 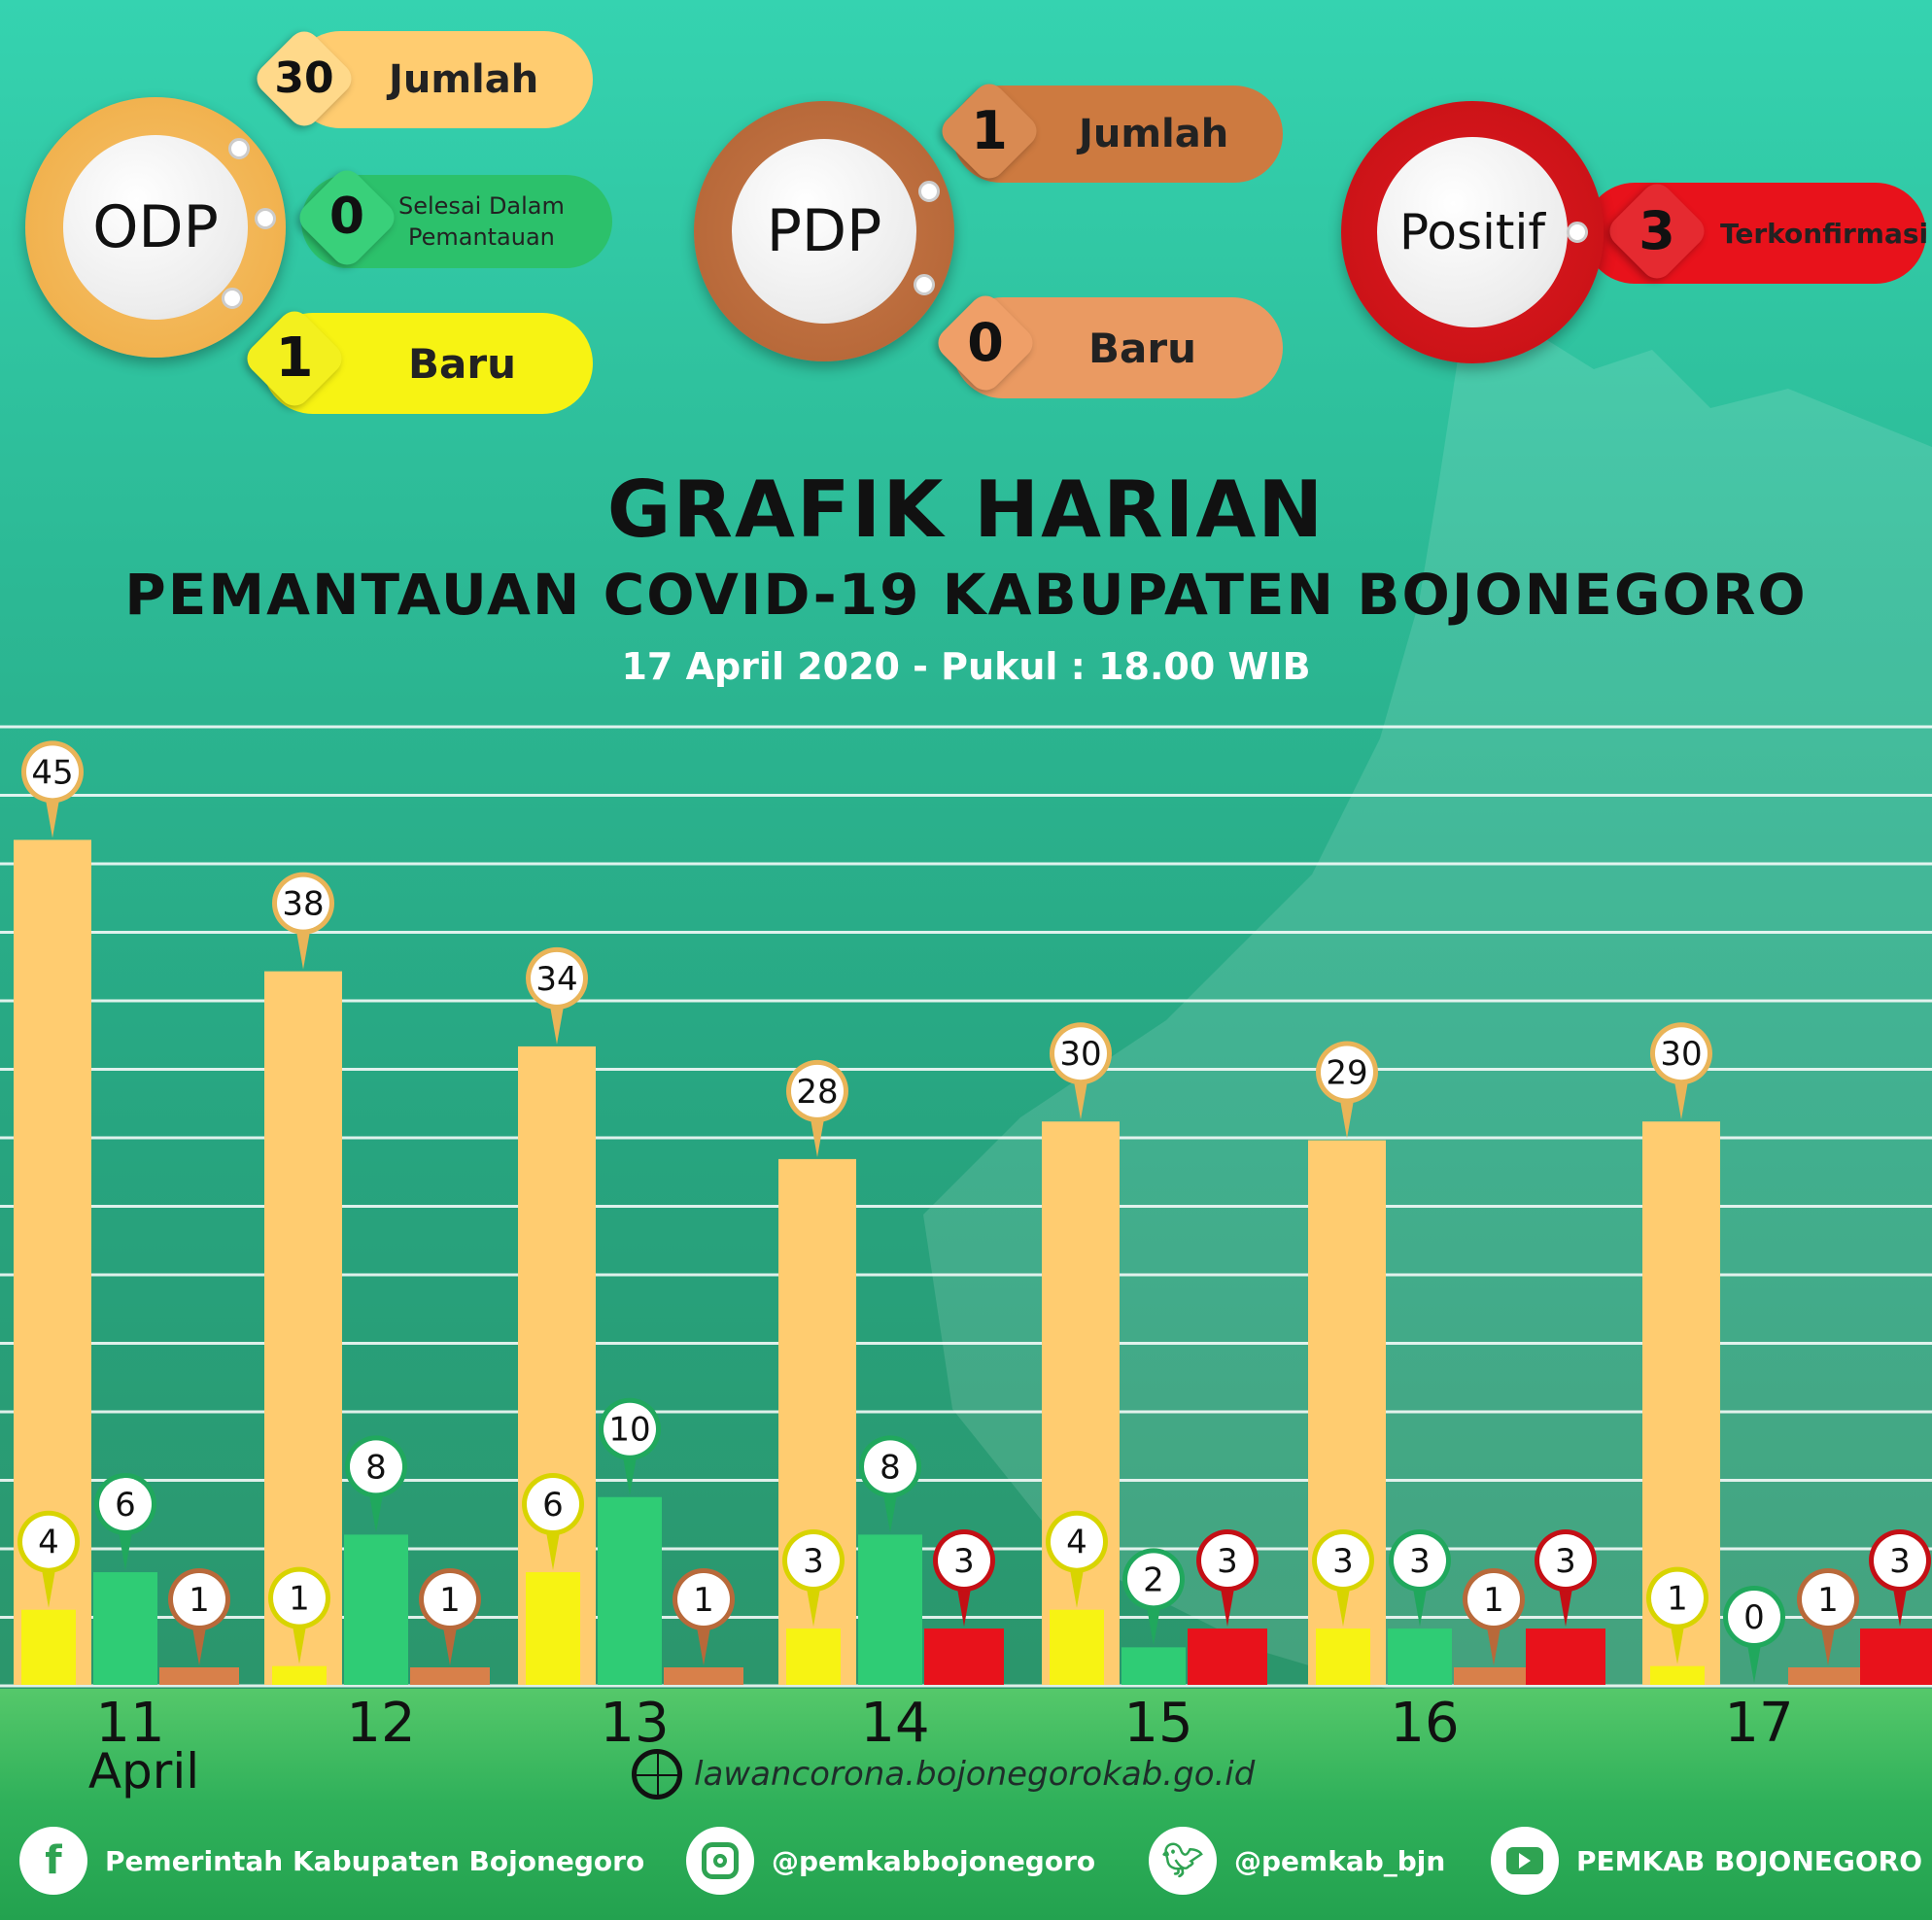 What do you see at coordinates (375, 1860) in the screenshot?
I see `facebook-label: Pemerintah Kabupaten Bojonegoro` at bounding box center [375, 1860].